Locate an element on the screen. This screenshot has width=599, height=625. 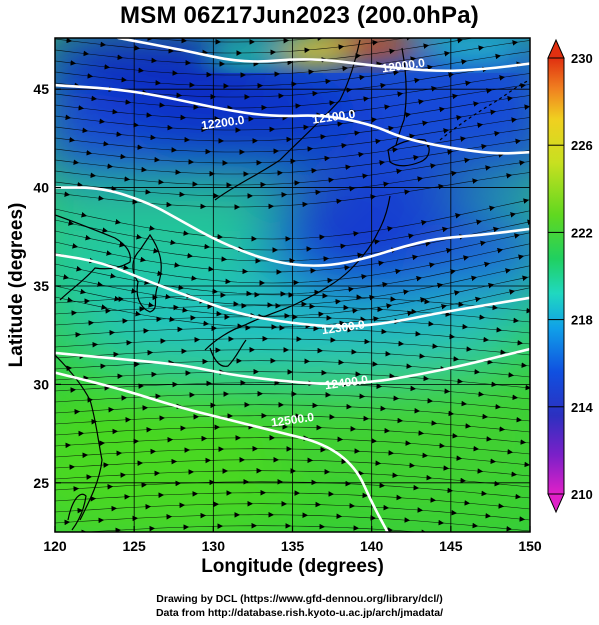
x-tick-label: 145 is located at coordinates (451, 546).